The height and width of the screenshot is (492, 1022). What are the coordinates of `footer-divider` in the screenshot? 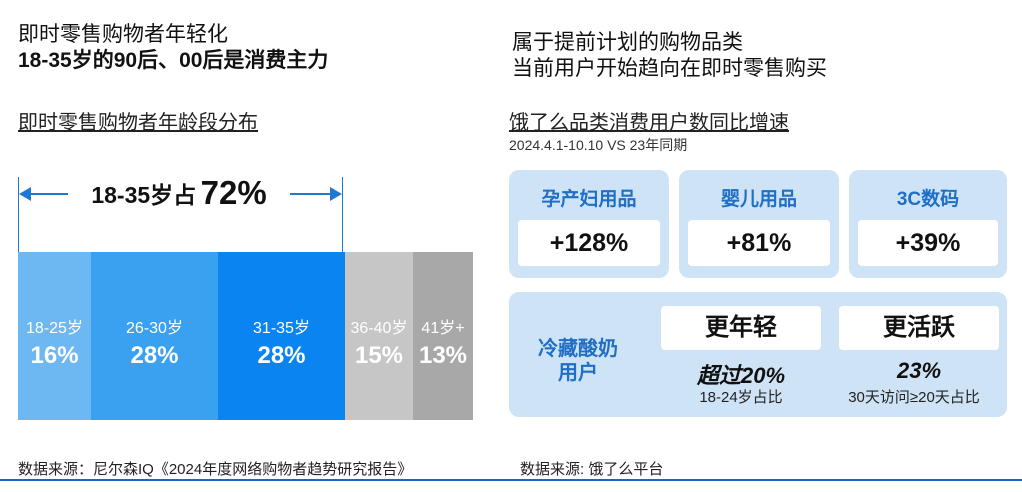 It's located at (511, 480).